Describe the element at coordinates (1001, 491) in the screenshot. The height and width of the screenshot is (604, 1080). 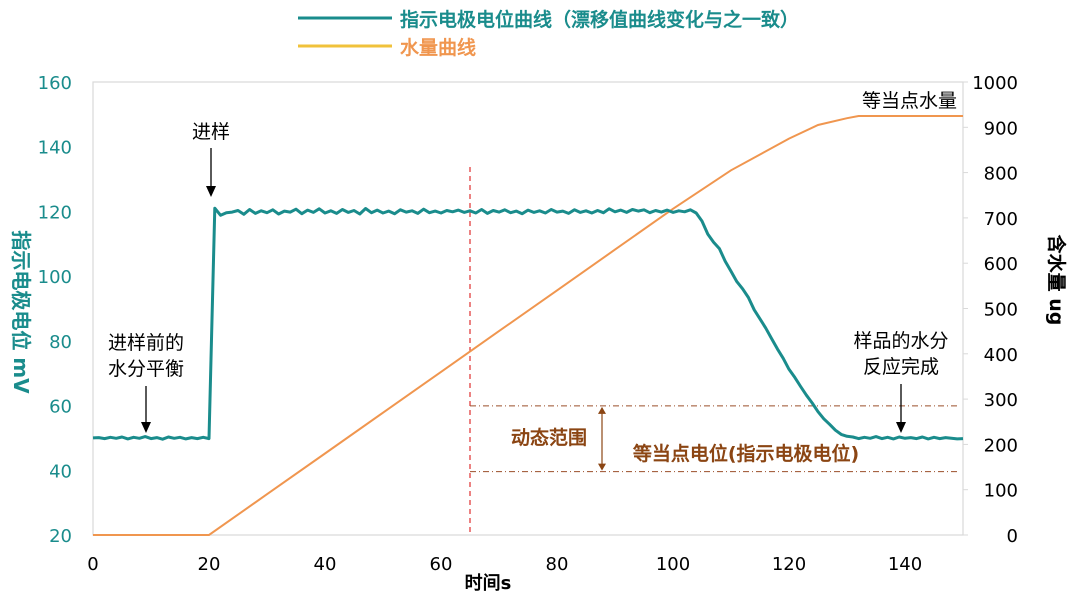
I see `y-right-tick-label: 100` at that location.